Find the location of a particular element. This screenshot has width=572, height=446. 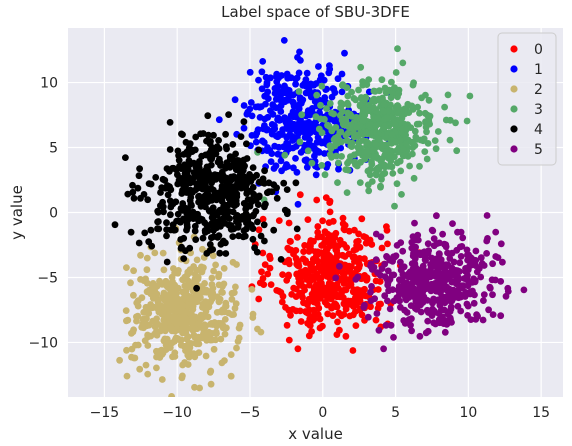

legend: 0 1 2 3 4 5 is located at coordinates (527, 99).